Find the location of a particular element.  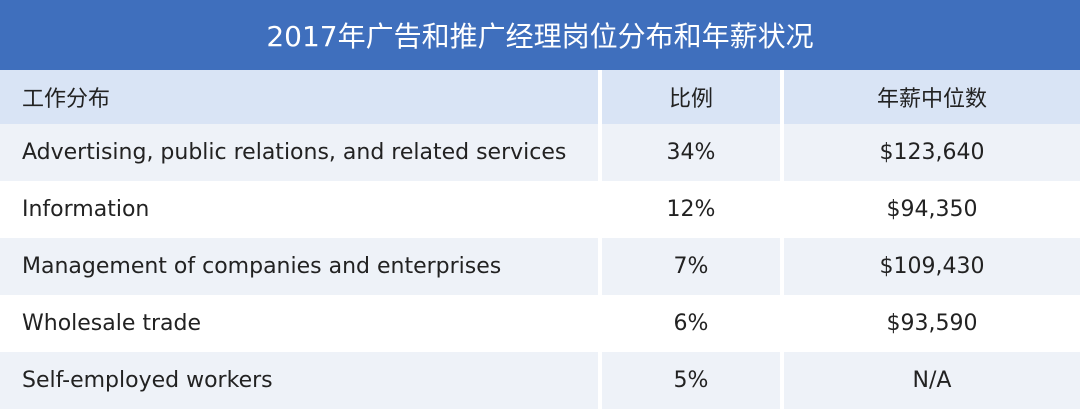

table-cell: $123,640 is located at coordinates (931, 152).